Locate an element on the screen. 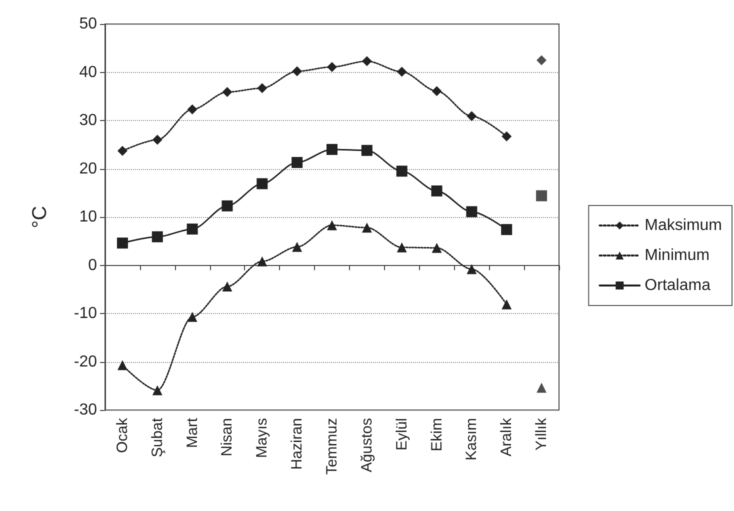 The image size is (734, 511). x-tick-label: Mayıs is located at coordinates (262, 438).